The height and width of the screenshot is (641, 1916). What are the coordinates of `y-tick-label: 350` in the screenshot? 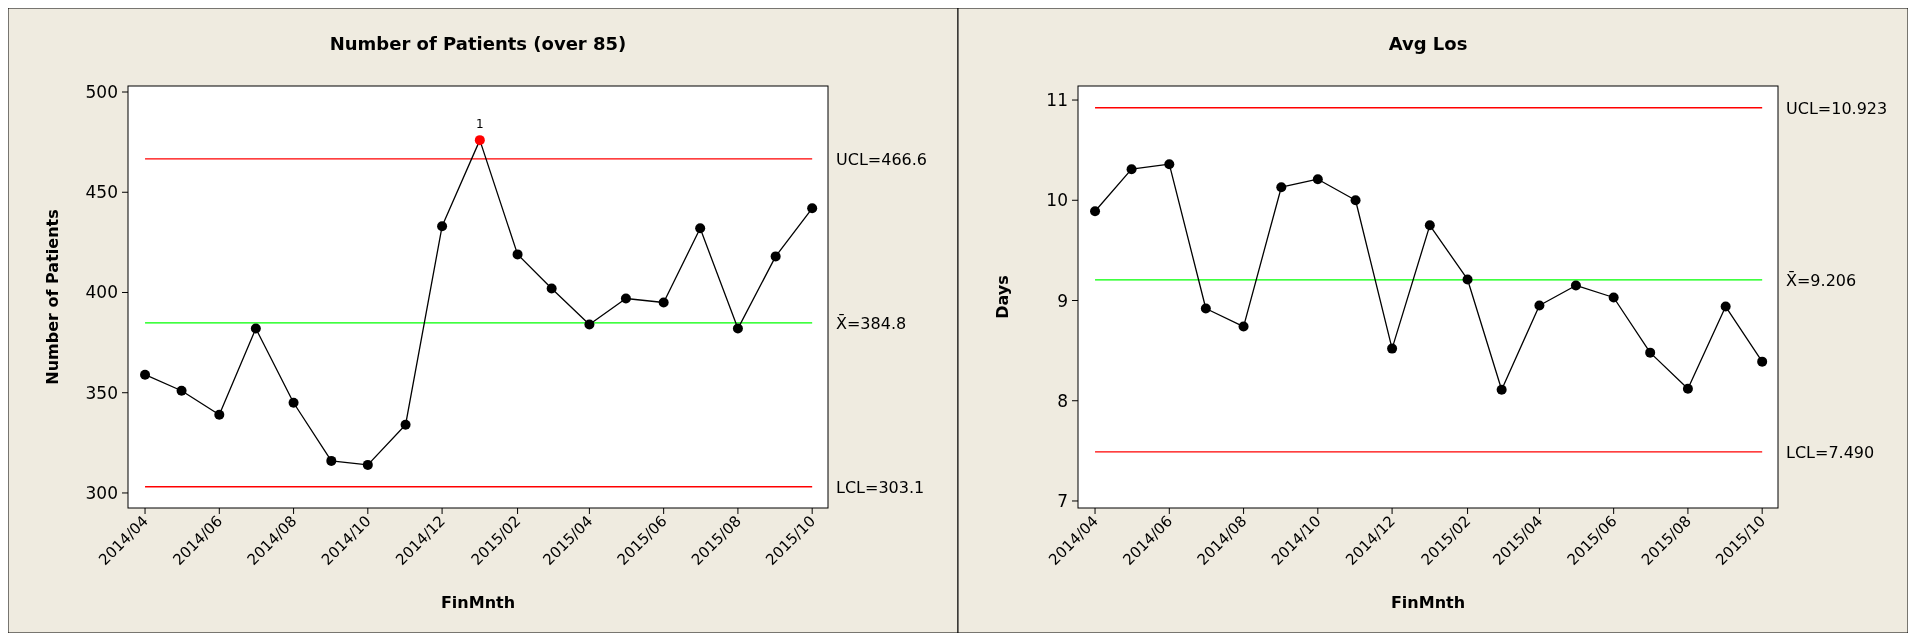 It's located at (101, 392).